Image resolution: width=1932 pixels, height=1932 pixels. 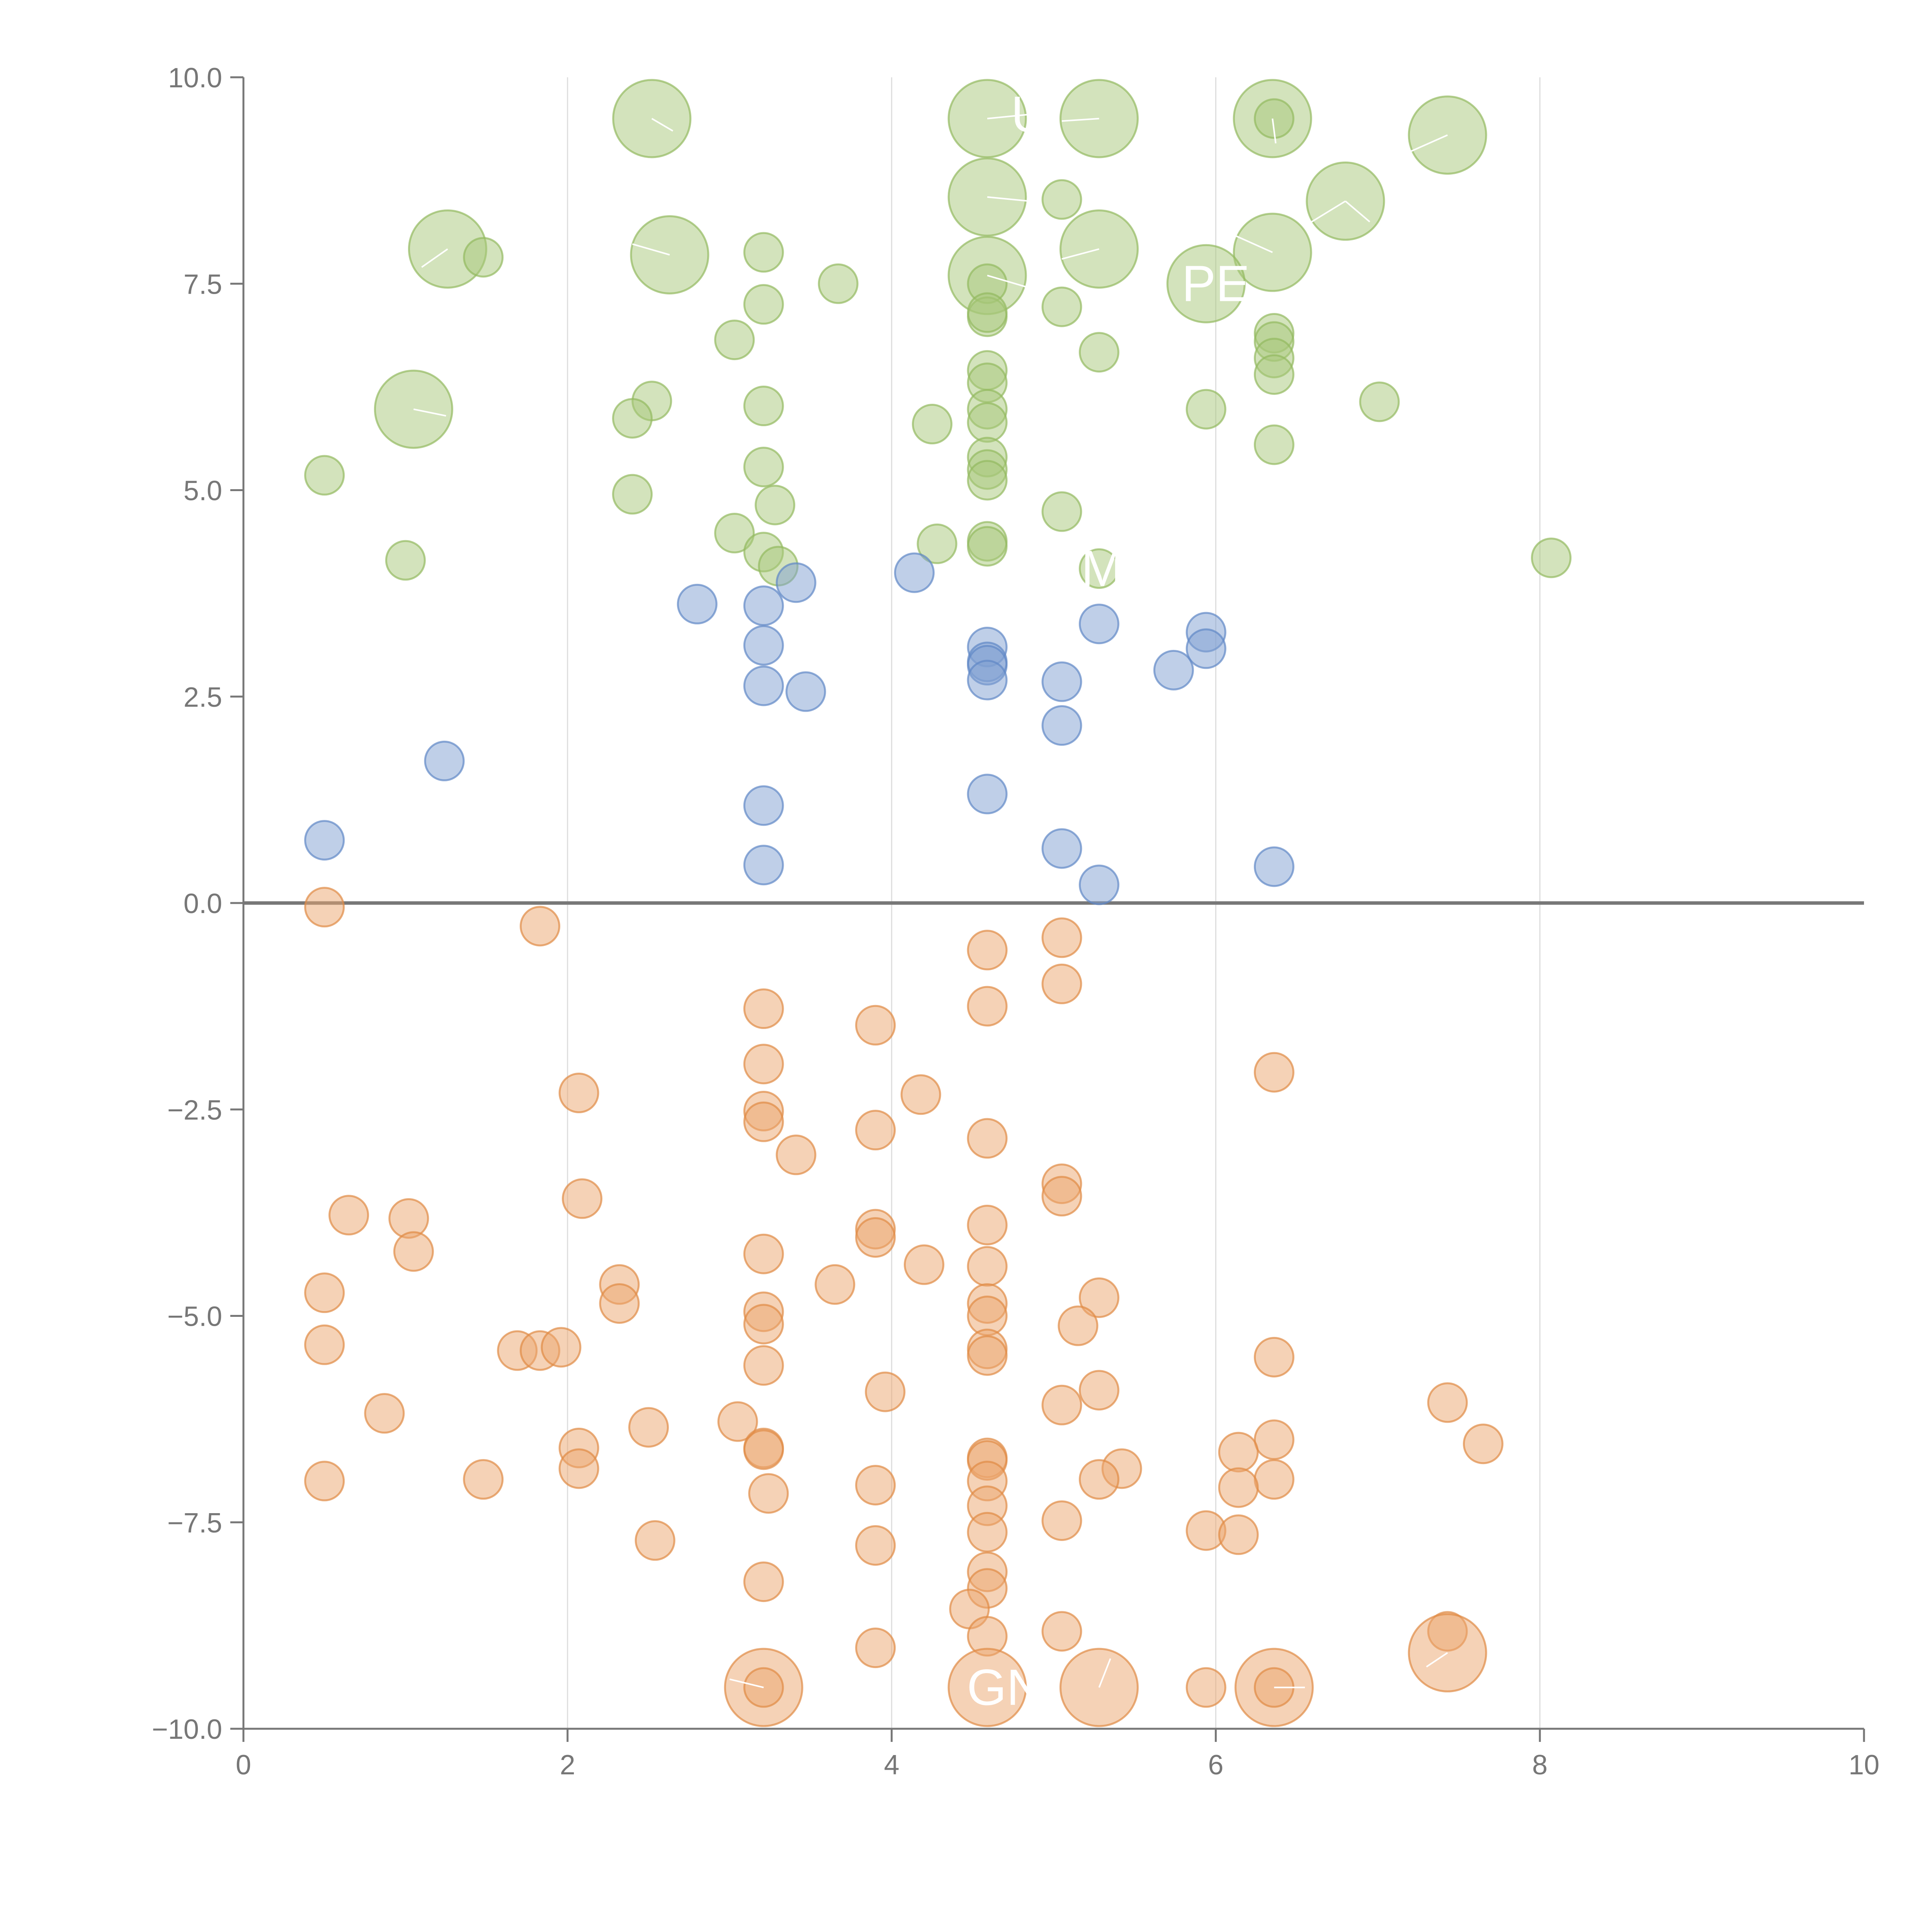 What do you see at coordinates (187, 1729) in the screenshot?
I see `y-tick-label: −10.0` at bounding box center [187, 1729].